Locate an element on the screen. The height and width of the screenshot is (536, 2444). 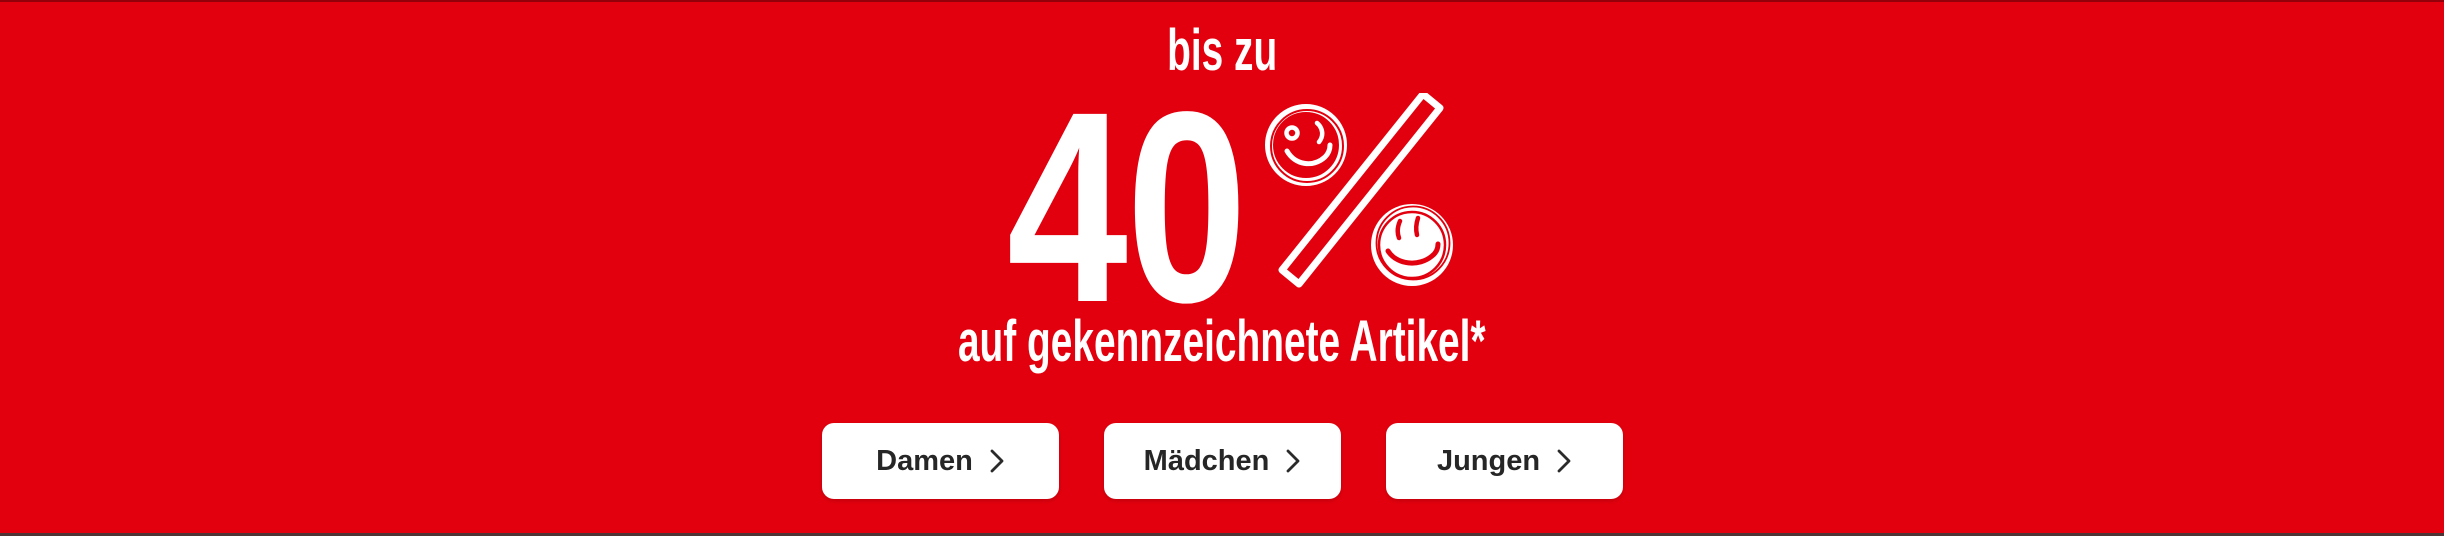
percent-smiley-icon is located at coordinates (1358, 190).